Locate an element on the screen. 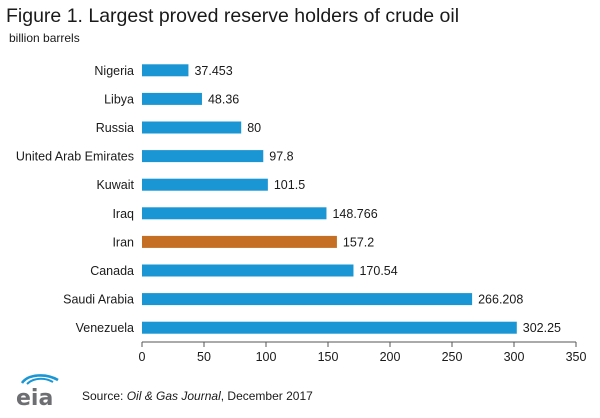 This screenshot has width=600, height=418. x-tick-label: 100 is located at coordinates (266, 357).